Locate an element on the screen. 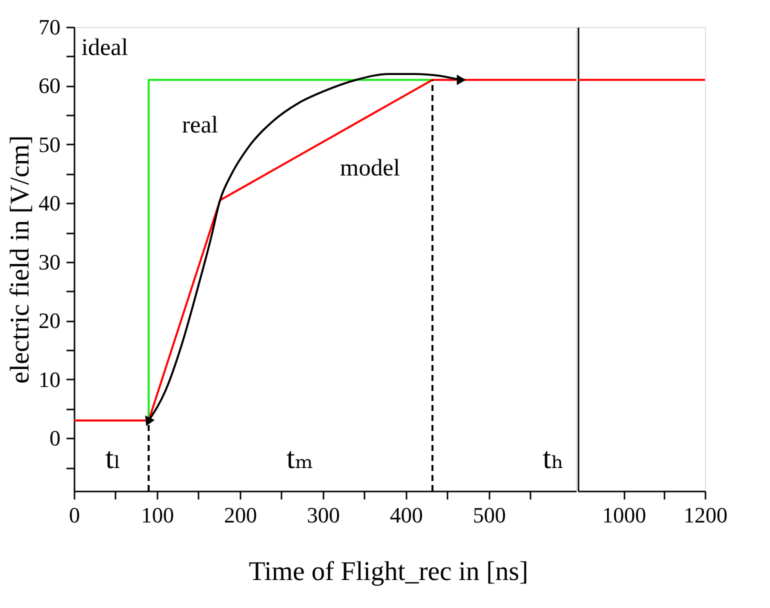 The width and height of the screenshot is (770, 608). y-tick-label: 70 is located at coordinates (49, 27).